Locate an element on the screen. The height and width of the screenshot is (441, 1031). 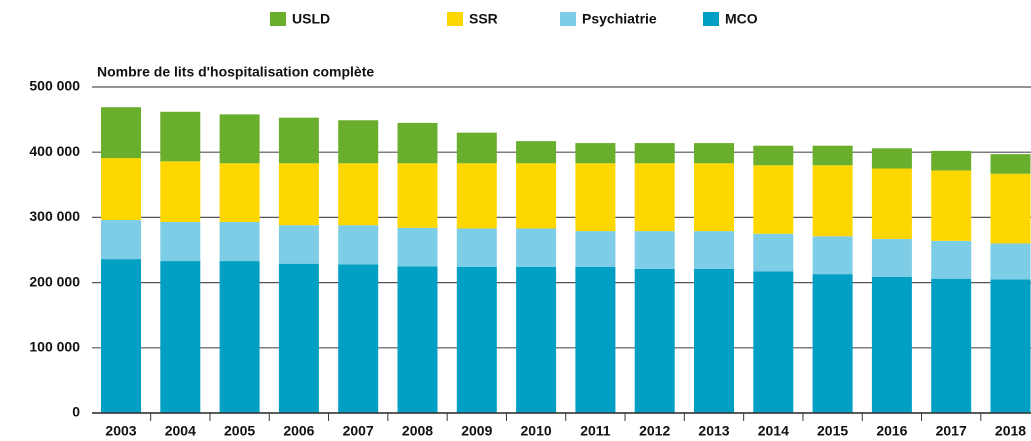
legend-label: USLD is located at coordinates (311, 19).